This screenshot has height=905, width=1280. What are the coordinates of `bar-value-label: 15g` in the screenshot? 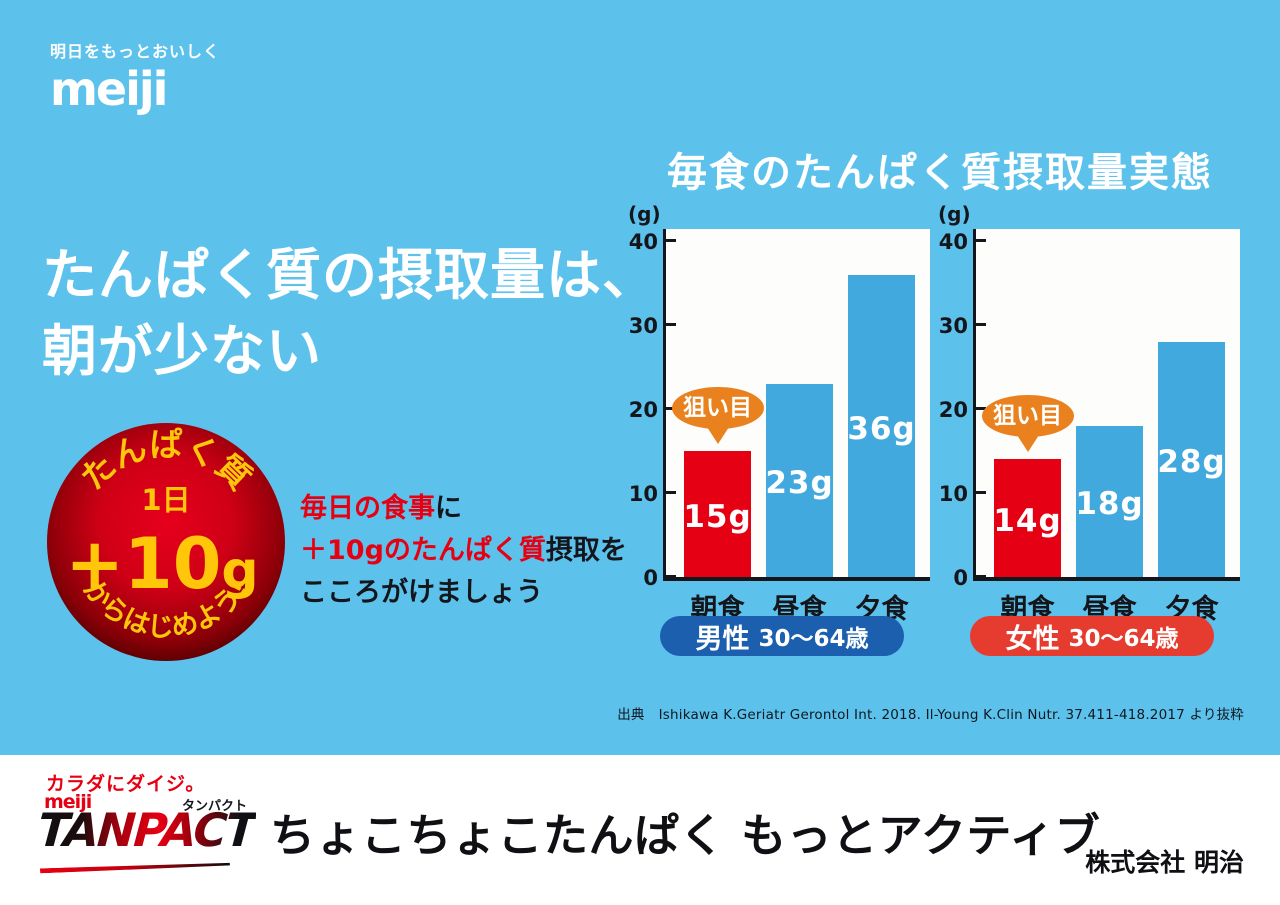 It's located at (717, 516).